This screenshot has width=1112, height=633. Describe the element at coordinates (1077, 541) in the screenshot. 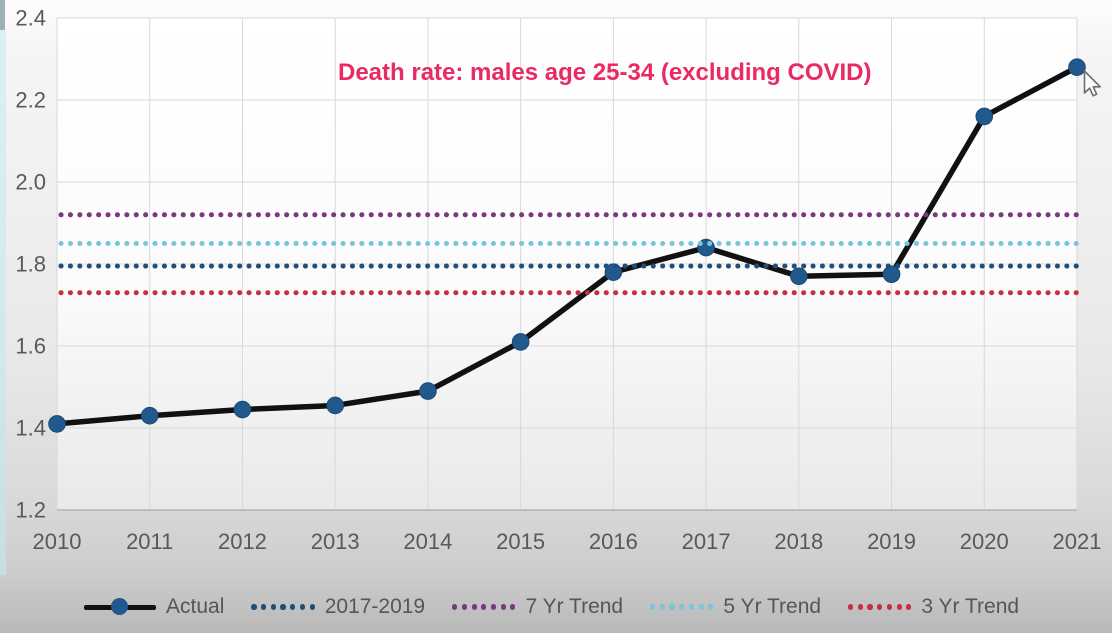

I see `svg-text: 2021` at that location.